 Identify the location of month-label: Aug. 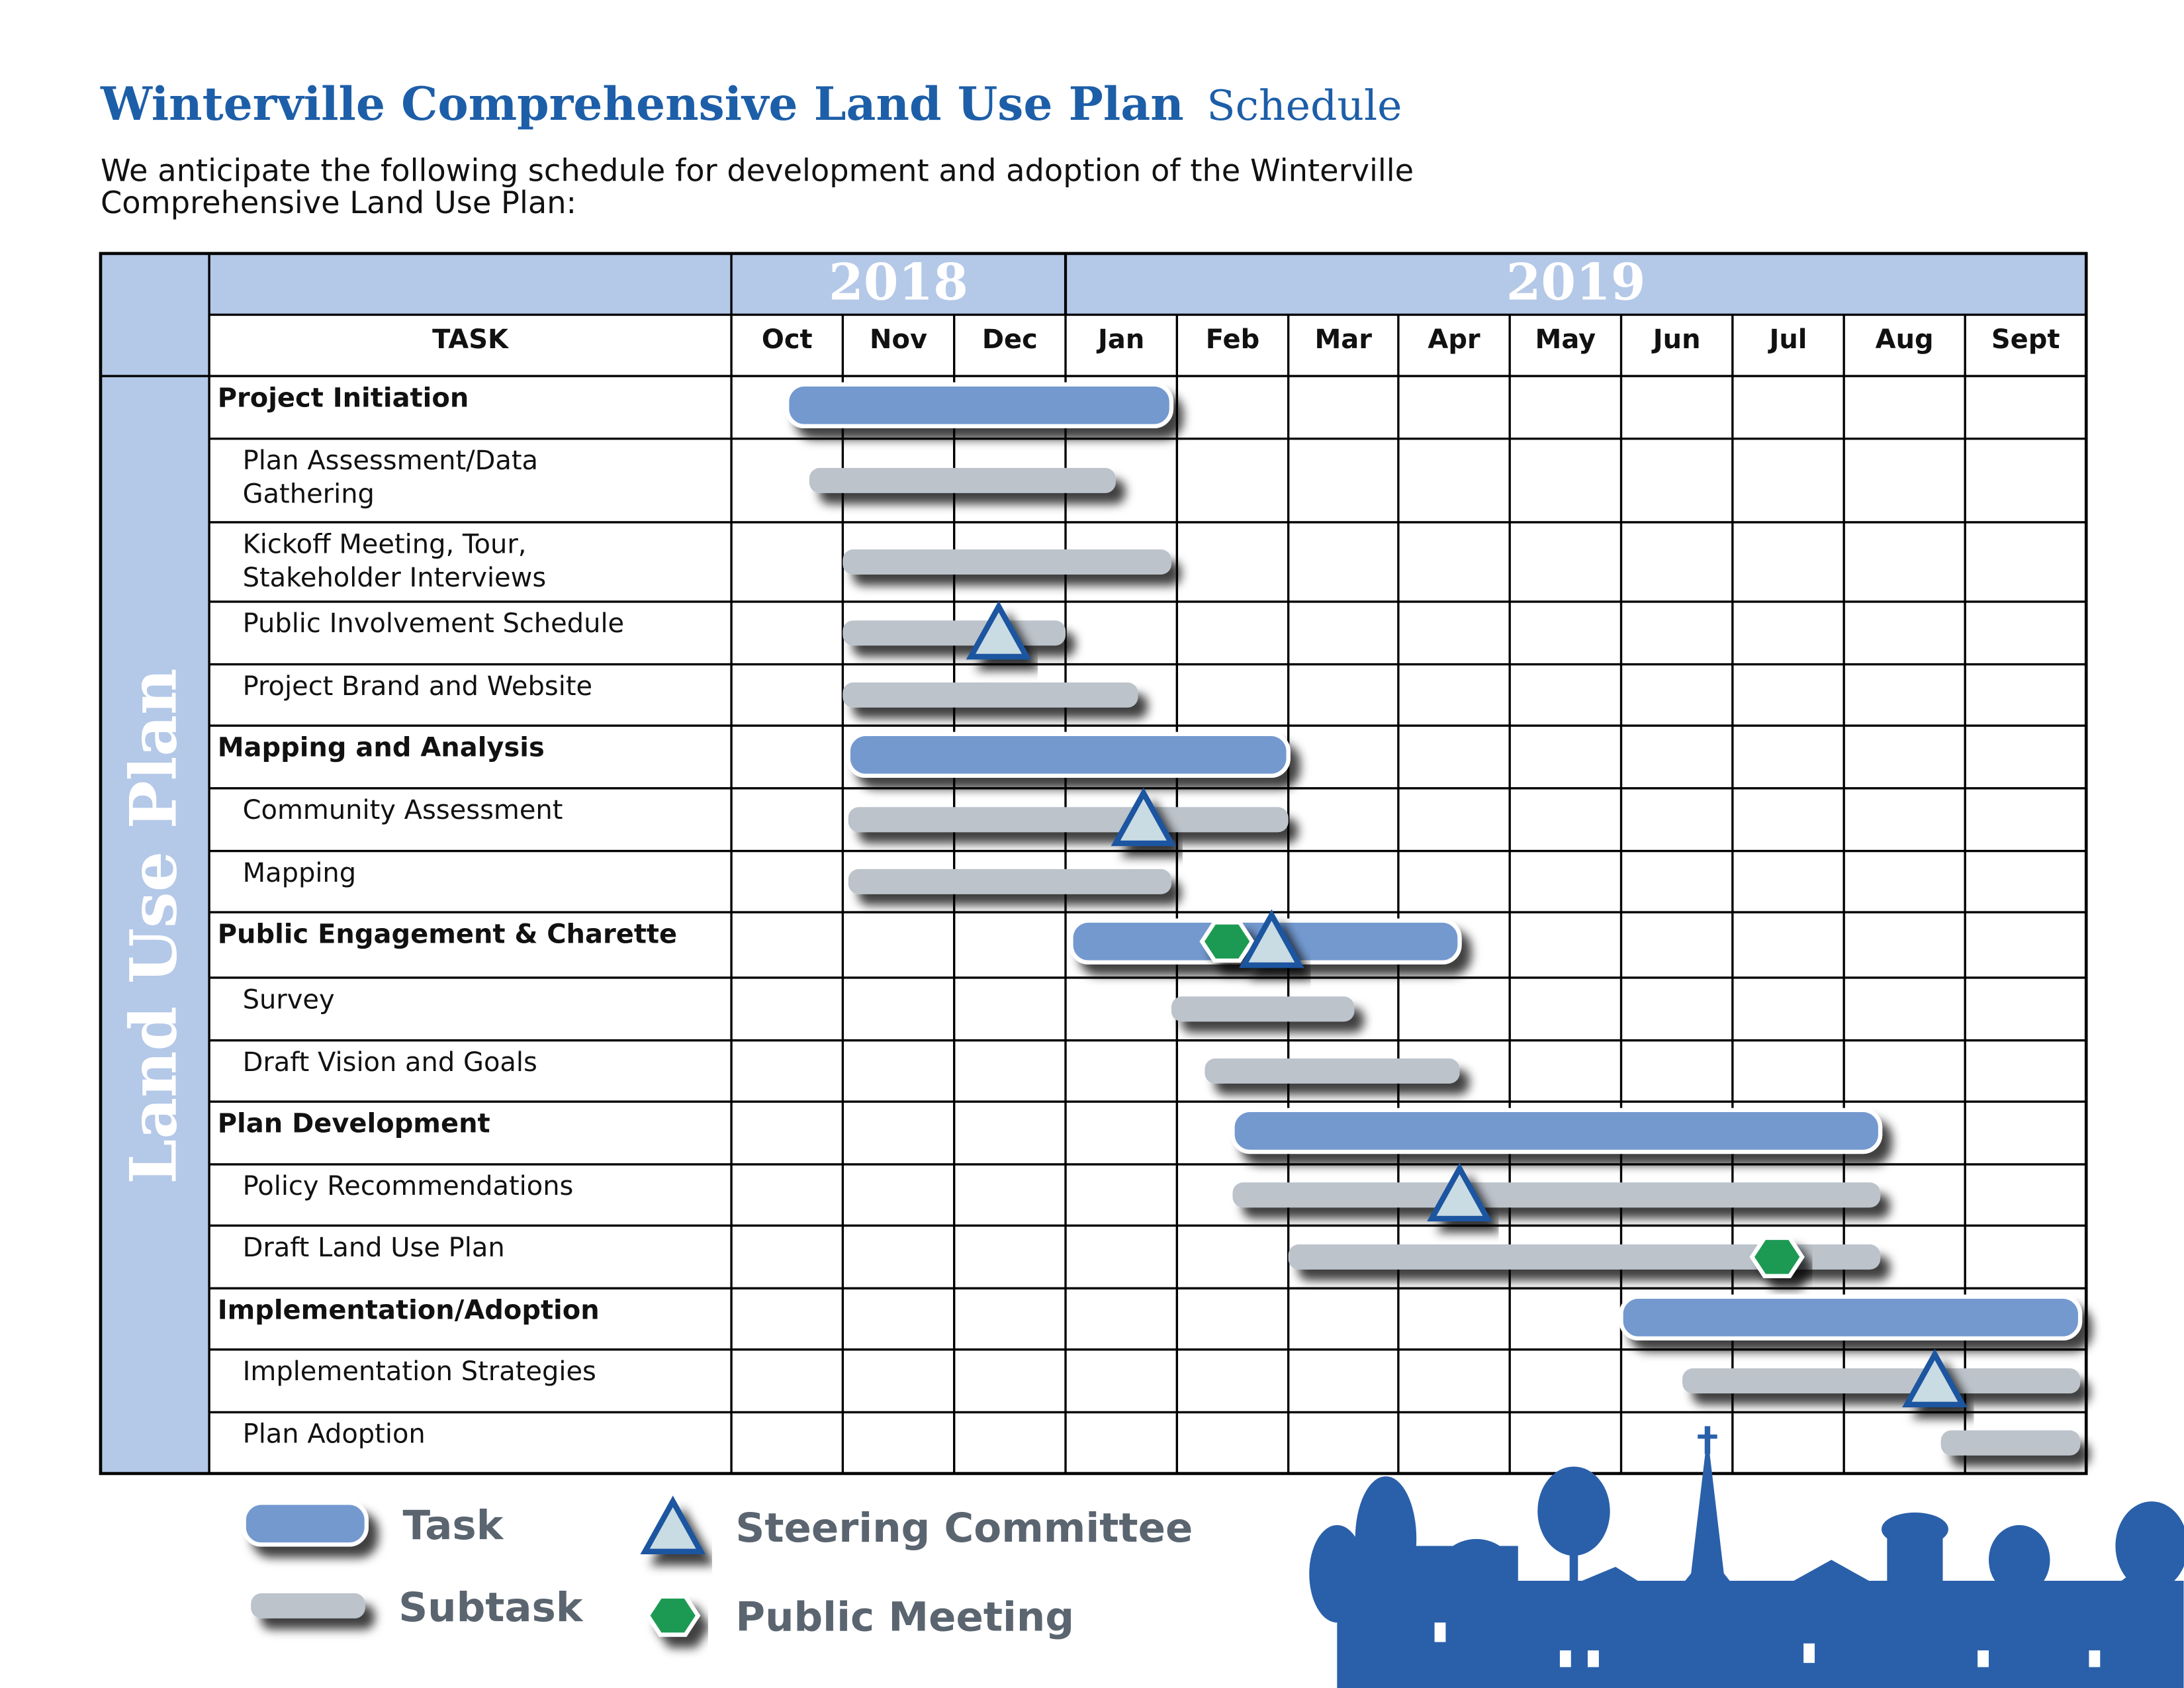
(1905, 339).